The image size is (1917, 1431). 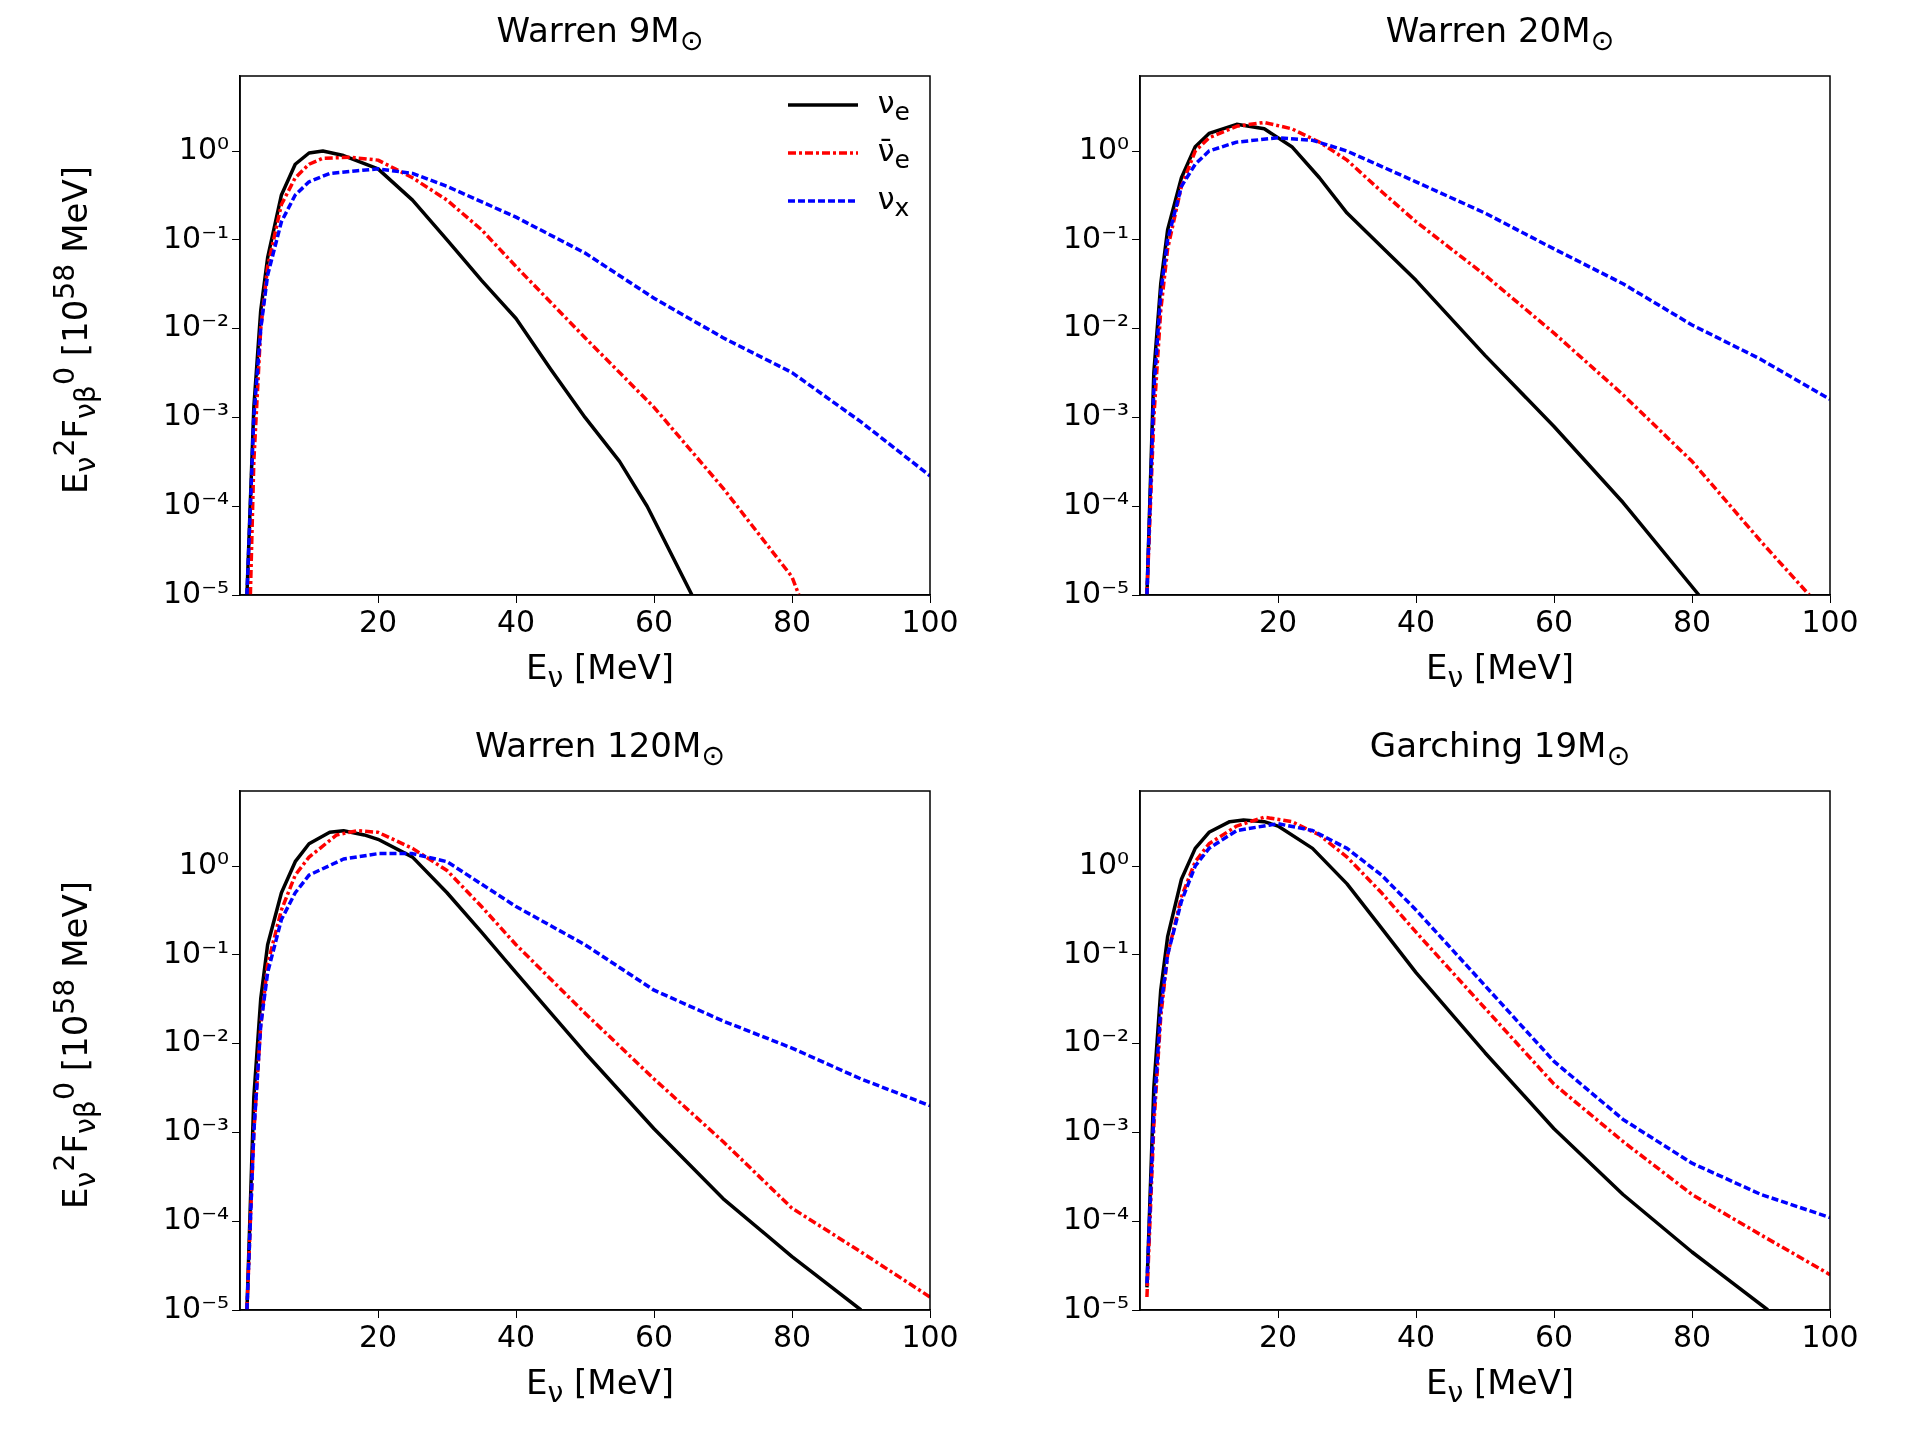 What do you see at coordinates (600, 33) in the screenshot?
I see `chart-title: Warren 9M$_{⊙}$` at bounding box center [600, 33].